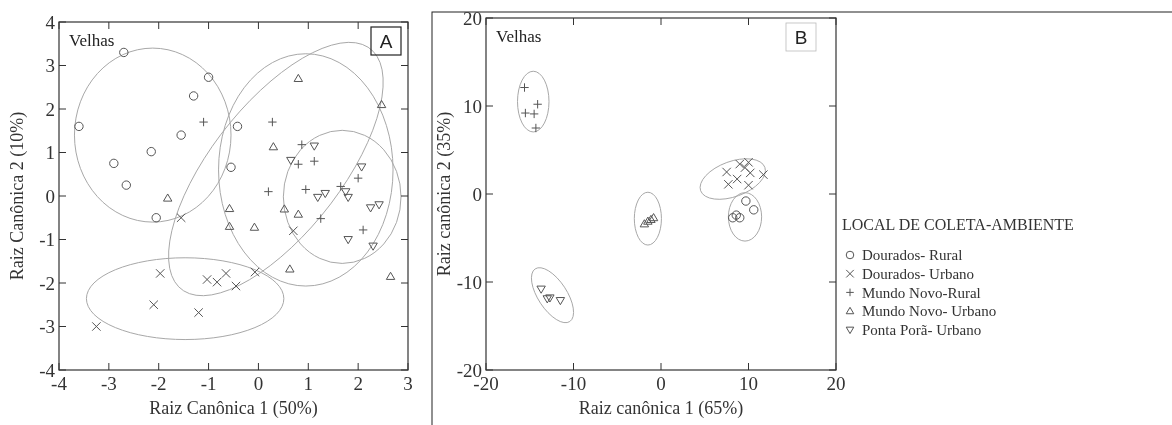 This screenshot has height=425, width=1172. I want to click on x-tick-label: -1, so click(208, 383).